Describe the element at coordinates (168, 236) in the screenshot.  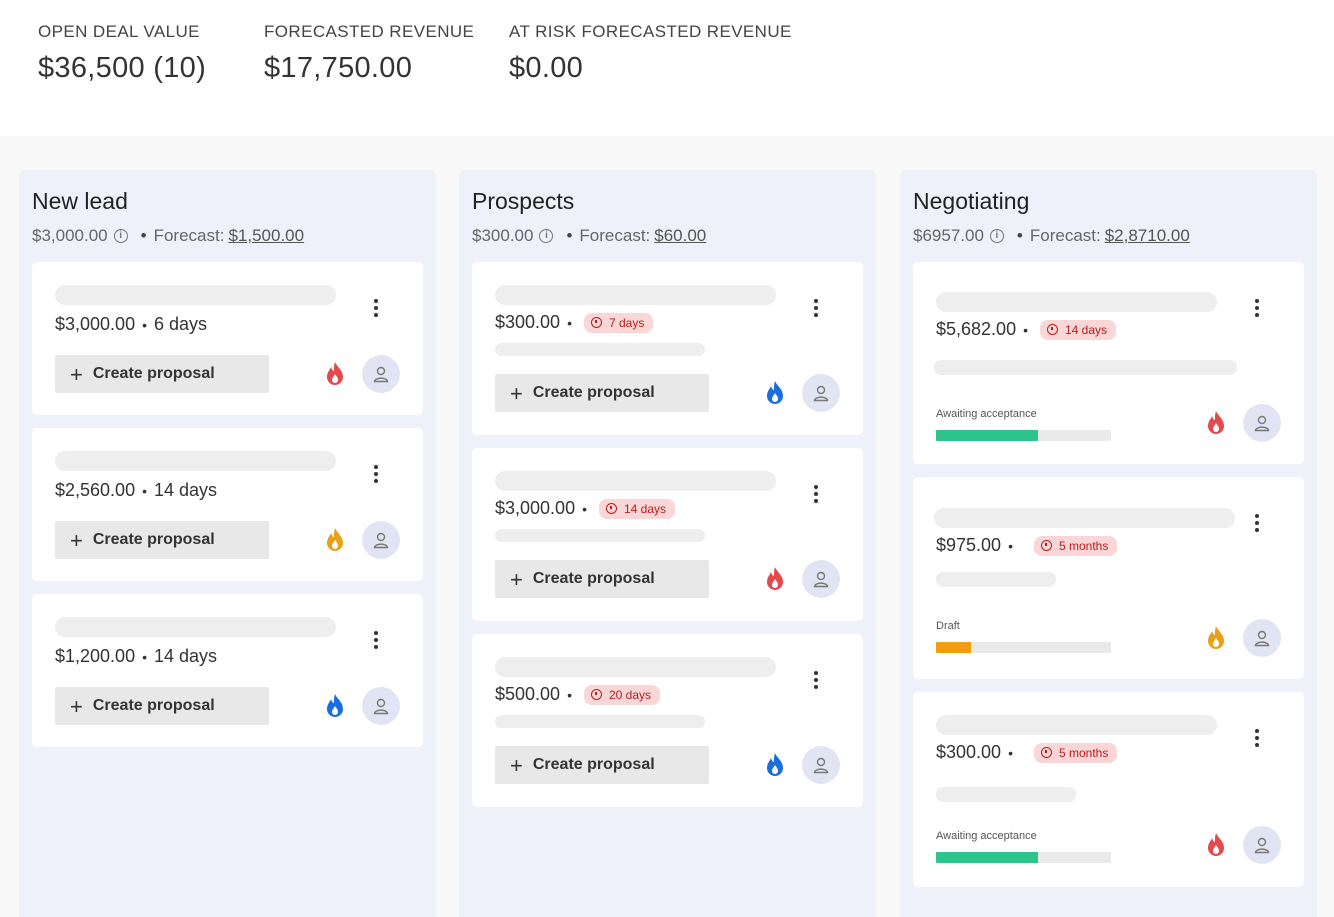
I see `column-summary: $3,000.00 i • Forecast: $1,500.00` at that location.